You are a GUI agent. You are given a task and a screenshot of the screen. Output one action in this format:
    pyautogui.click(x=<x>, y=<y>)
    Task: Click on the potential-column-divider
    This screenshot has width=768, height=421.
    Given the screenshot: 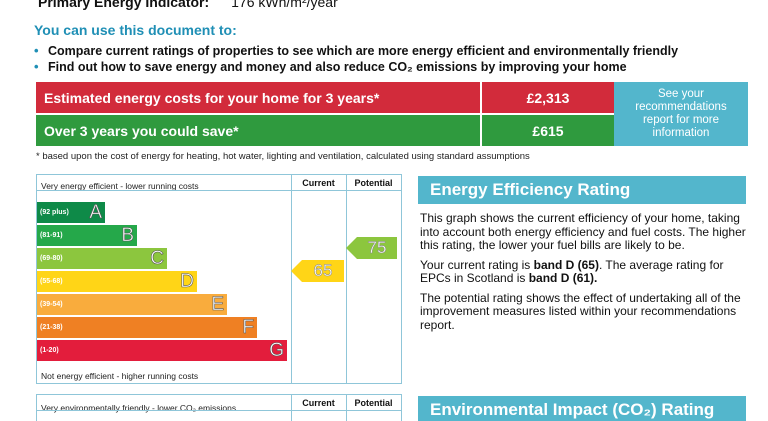 What is the action you would take?
    pyautogui.click(x=346, y=279)
    